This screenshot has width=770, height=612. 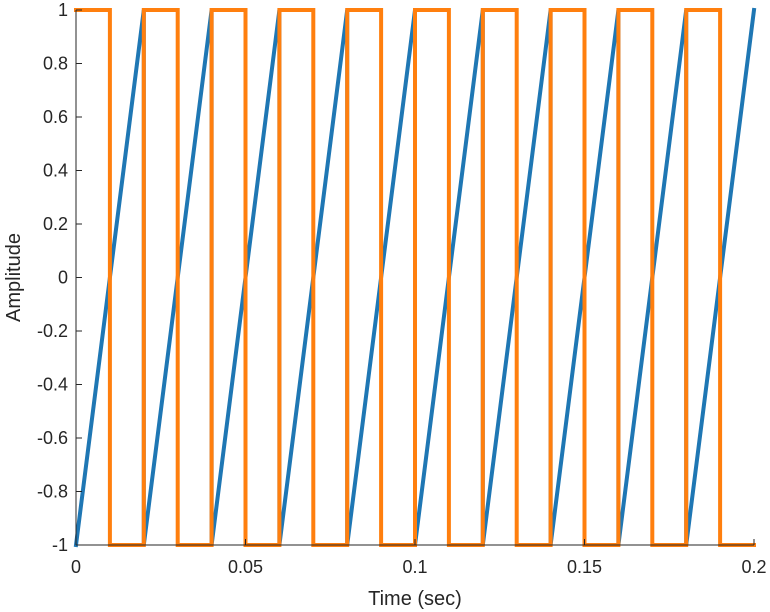 What do you see at coordinates (63, 10) in the screenshot?
I see `y-tick-label-10: 1` at bounding box center [63, 10].